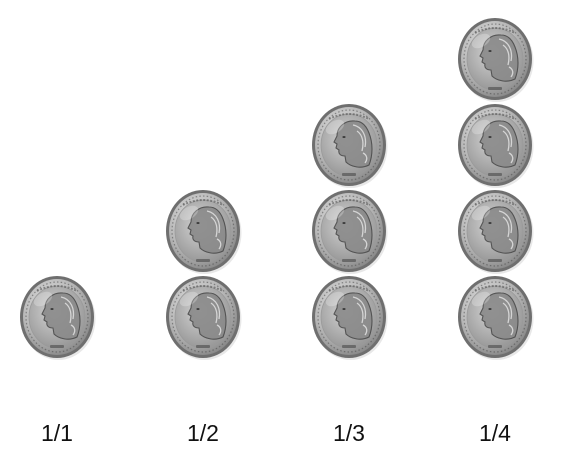 The image size is (572, 458). What do you see at coordinates (349, 433) in the screenshot?
I see `stack-label-3: 1/3` at bounding box center [349, 433].